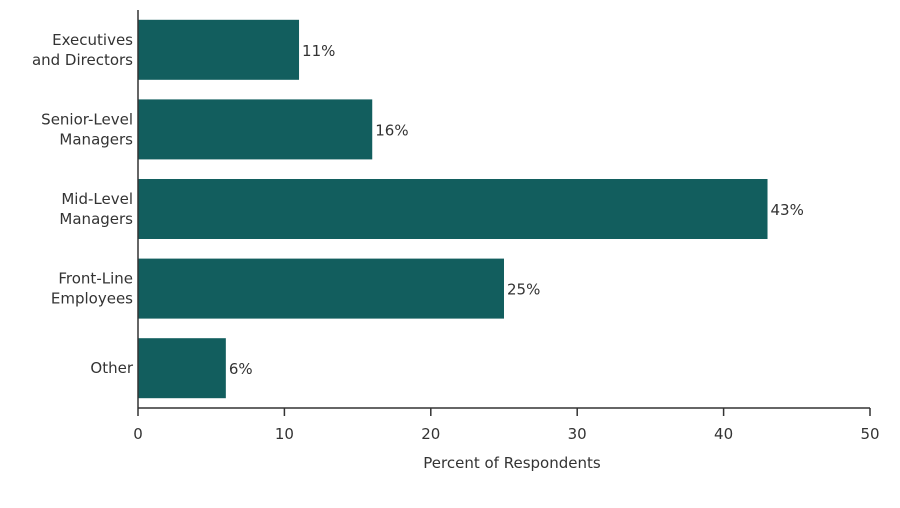 The width and height of the screenshot is (900, 508). Describe the element at coordinates (577, 434) in the screenshot. I see `x-tick-label: 30` at that location.